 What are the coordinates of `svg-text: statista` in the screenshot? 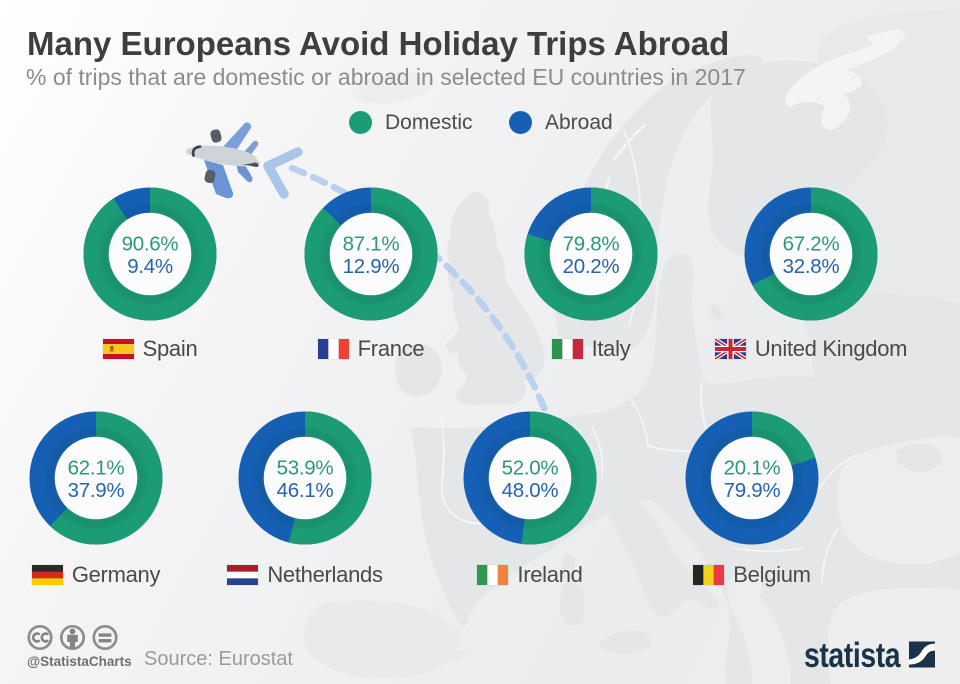 It's located at (853, 655).